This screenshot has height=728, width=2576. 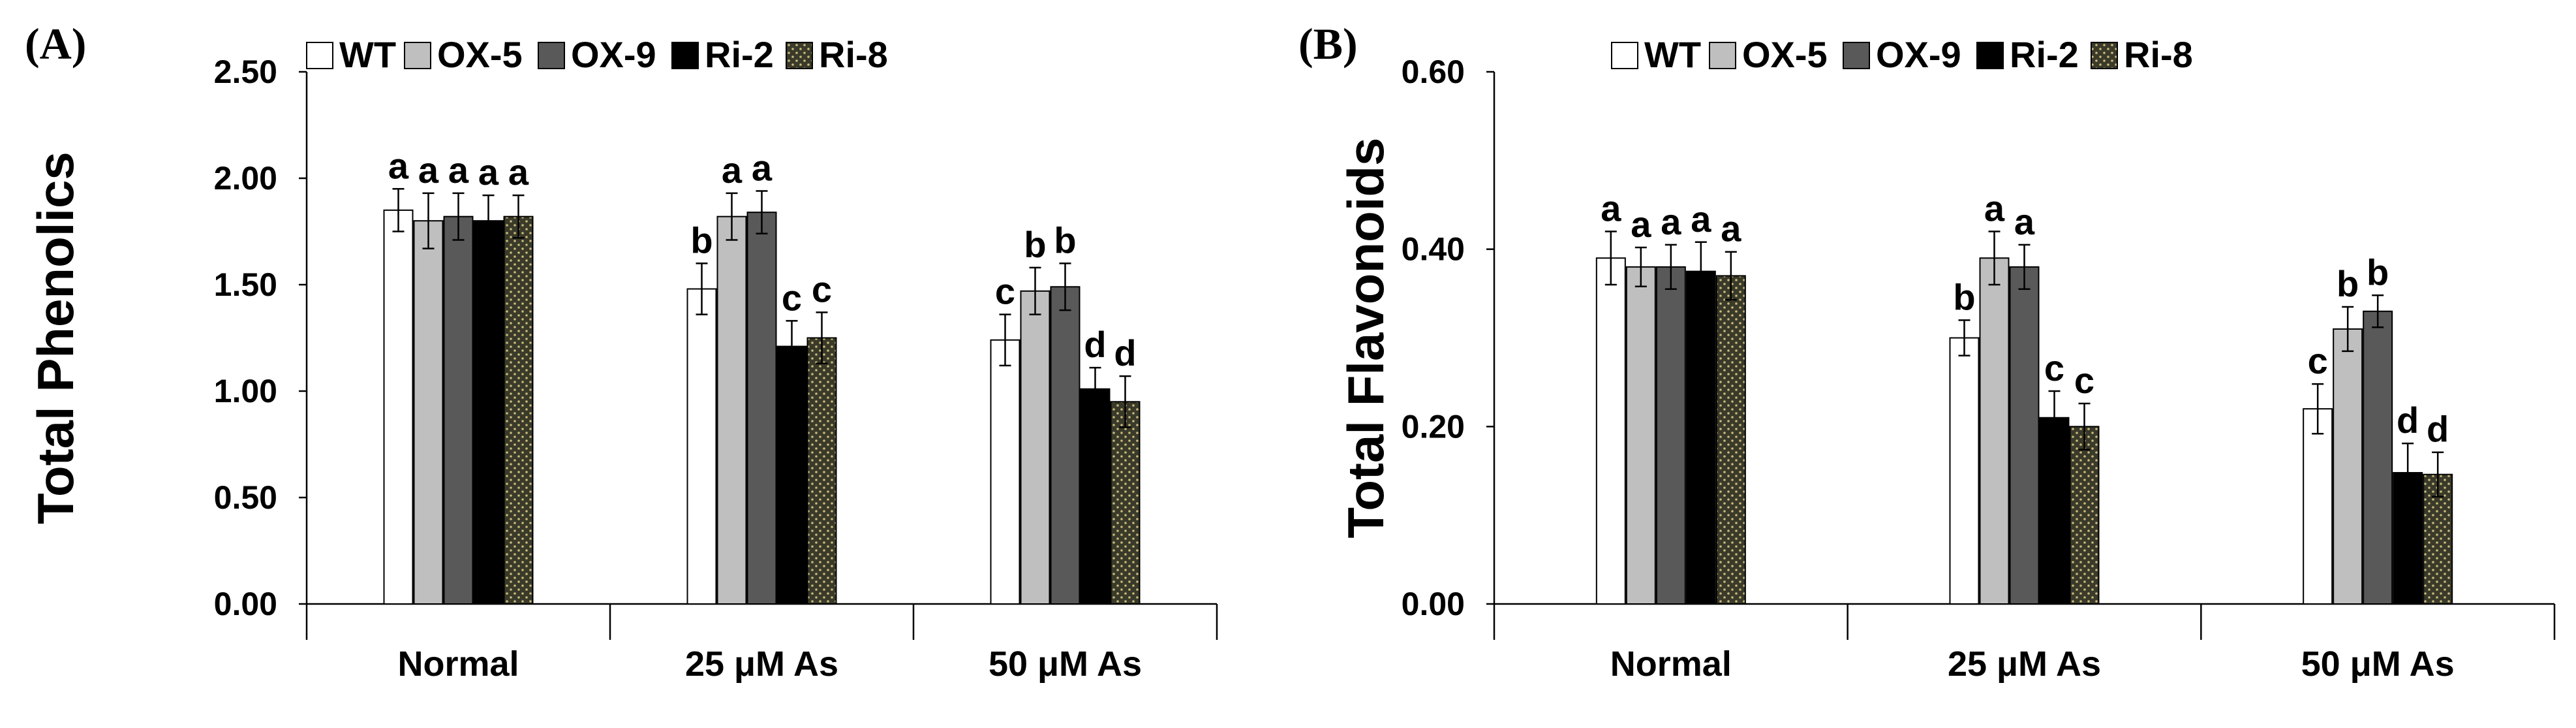 What do you see at coordinates (55, 338) in the screenshot?
I see `y-axis-label: Total Phenolics` at bounding box center [55, 338].